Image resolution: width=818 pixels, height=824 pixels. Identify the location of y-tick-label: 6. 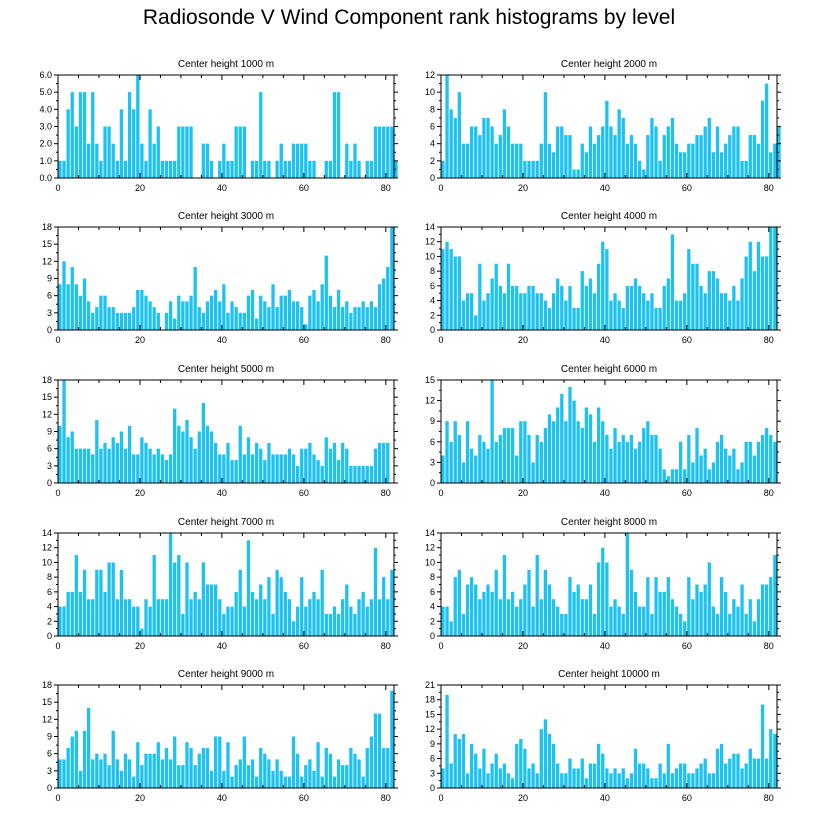
(49, 754).